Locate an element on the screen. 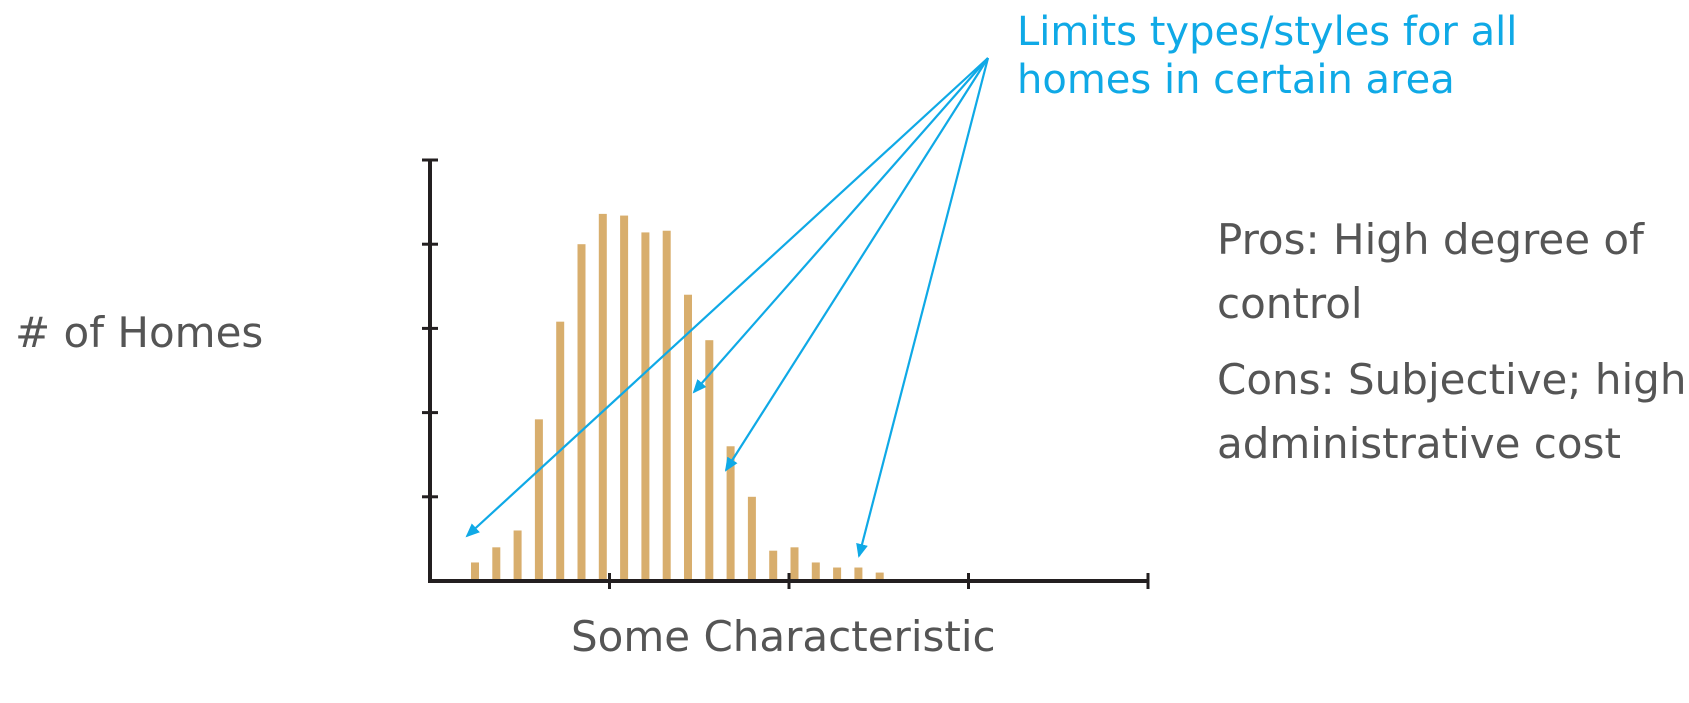 The height and width of the screenshot is (703, 1689). y-axis-label: # of Homes is located at coordinates (139, 332).